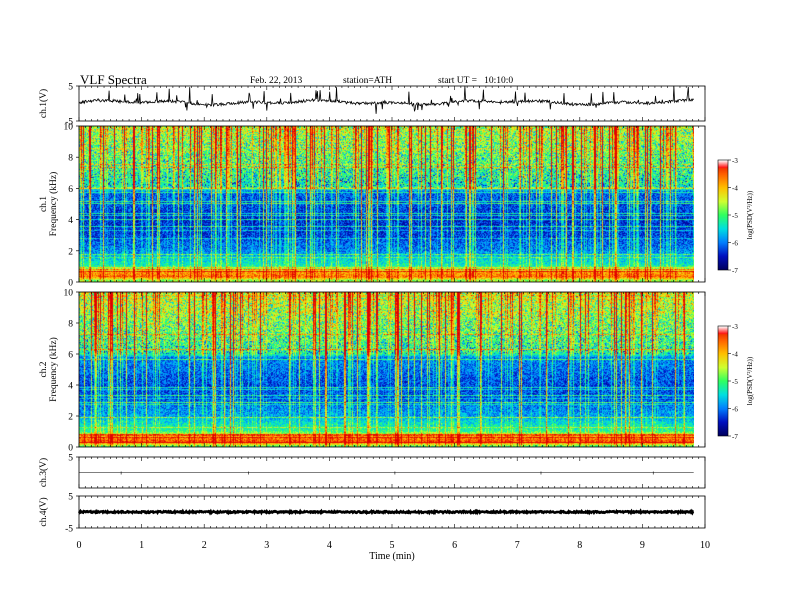 The height and width of the screenshot is (612, 792). I want to click on waveform-ch4-wave, so click(386, 512).